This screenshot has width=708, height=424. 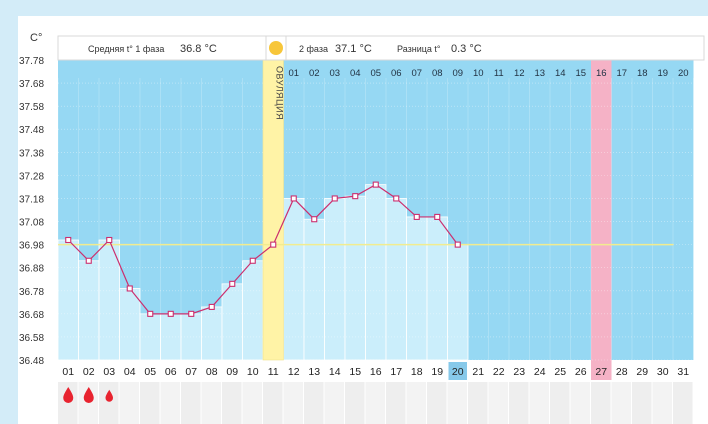 What do you see at coordinates (519, 73) in the screenshot?
I see `phase2-tick-label: 12` at bounding box center [519, 73].